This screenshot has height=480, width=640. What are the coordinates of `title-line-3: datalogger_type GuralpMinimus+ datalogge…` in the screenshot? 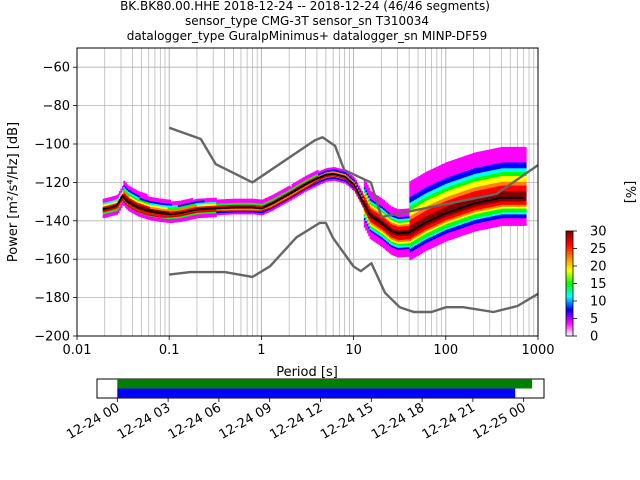 It's located at (307, 36).